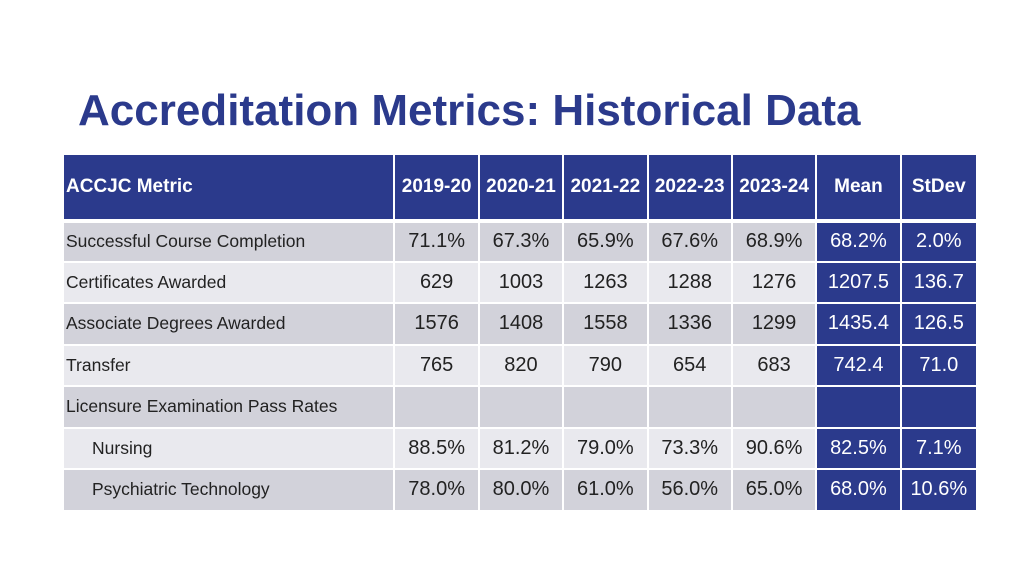  I want to click on stdev-value: 126.5, so click(938, 325).